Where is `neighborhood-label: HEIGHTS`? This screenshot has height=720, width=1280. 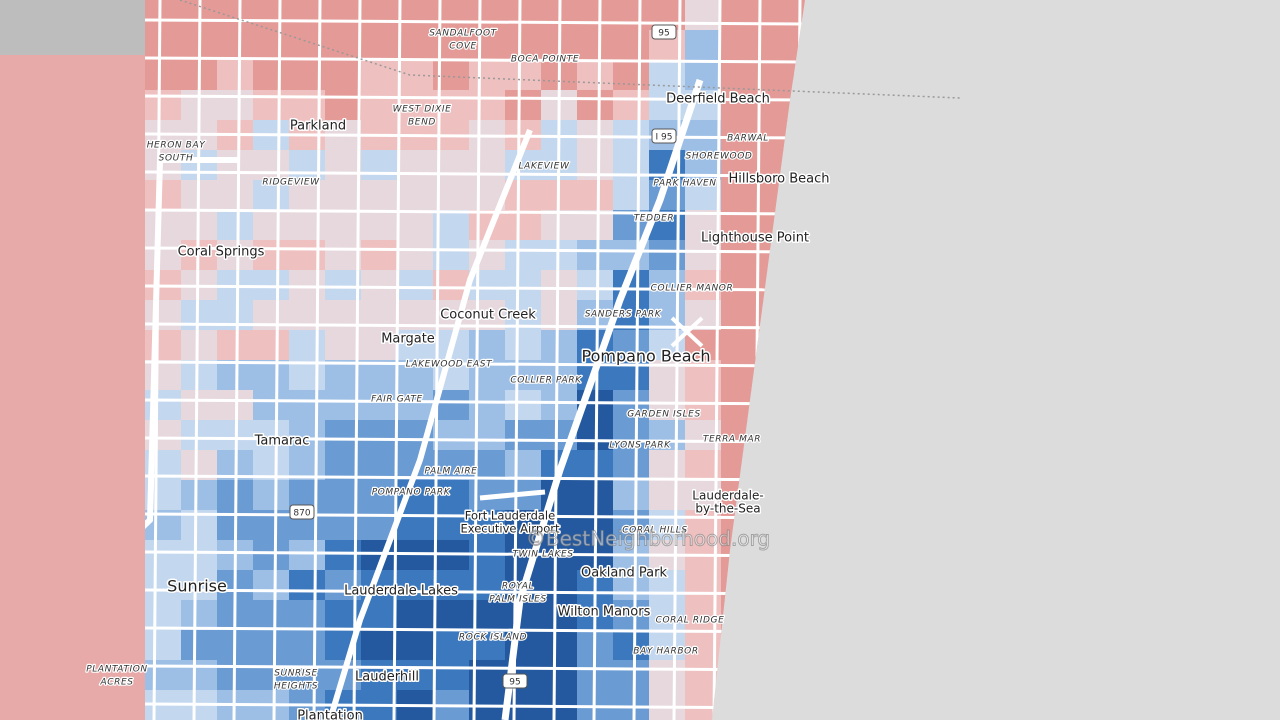
neighborhood-label: HEIGHTS is located at coordinates (296, 687).